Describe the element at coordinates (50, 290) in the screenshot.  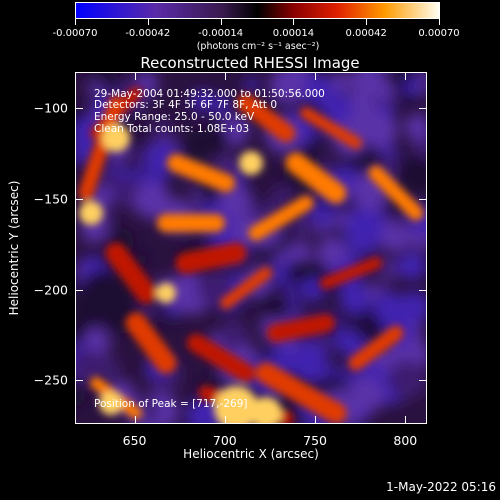
I see `y-tick-label: −200` at that location.